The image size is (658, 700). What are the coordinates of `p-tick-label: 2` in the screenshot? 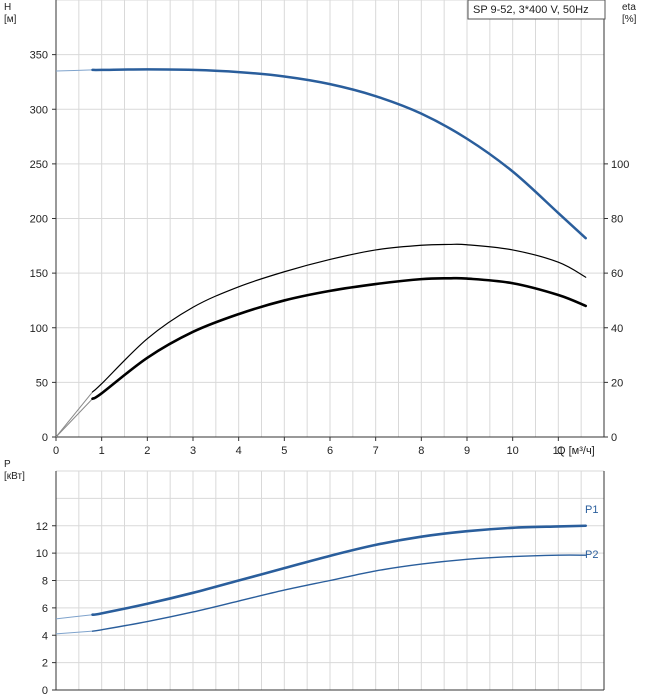 It's located at (45, 664).